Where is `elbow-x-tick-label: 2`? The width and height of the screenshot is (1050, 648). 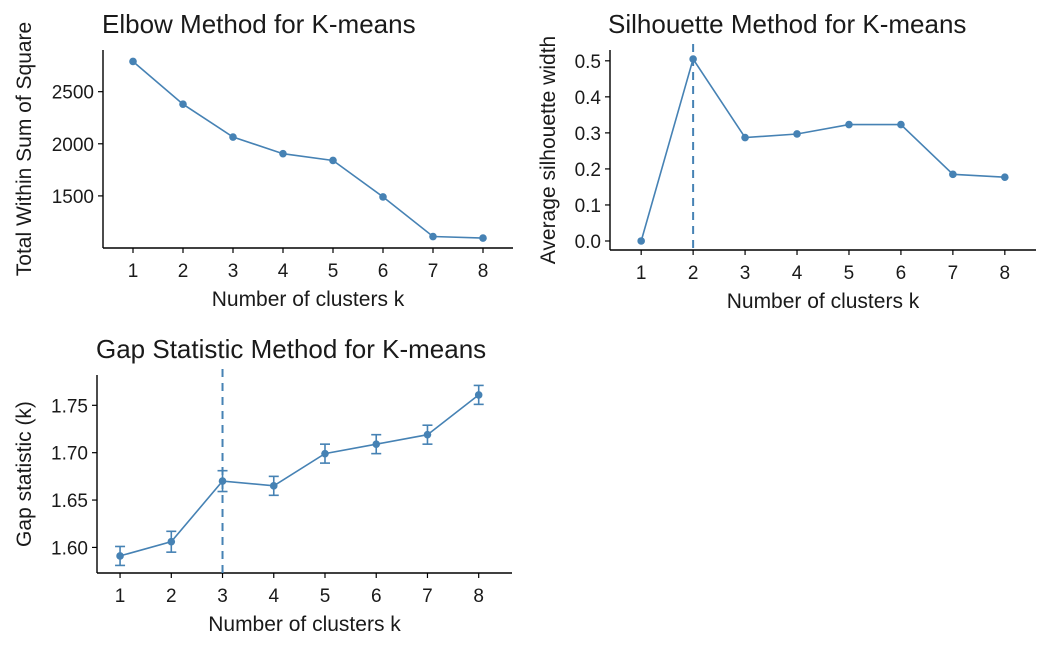 elbow-x-tick-label: 2 is located at coordinates (183, 271).